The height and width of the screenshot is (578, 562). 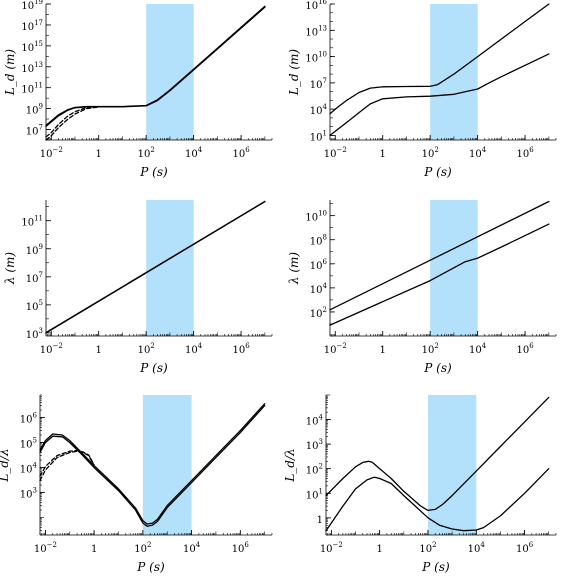 What do you see at coordinates (38, 219) in the screenshot?
I see `y-tick-label-exp: 11` at bounding box center [38, 219].